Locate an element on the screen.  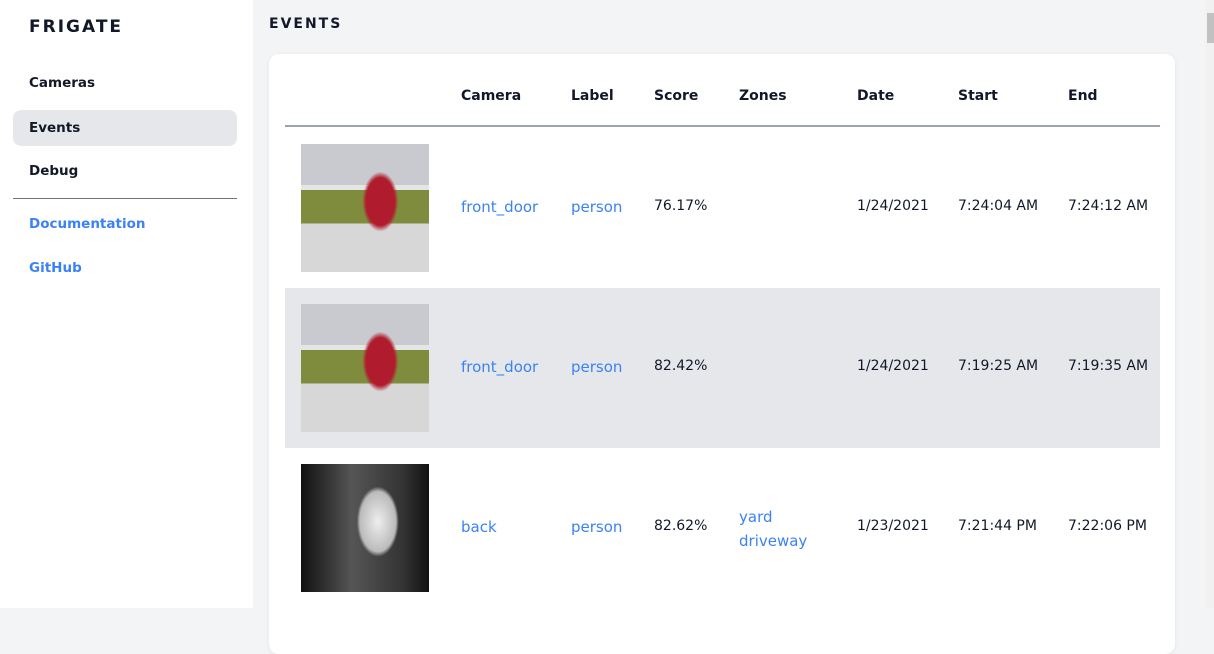
header-score: Score is located at coordinates (676, 96).